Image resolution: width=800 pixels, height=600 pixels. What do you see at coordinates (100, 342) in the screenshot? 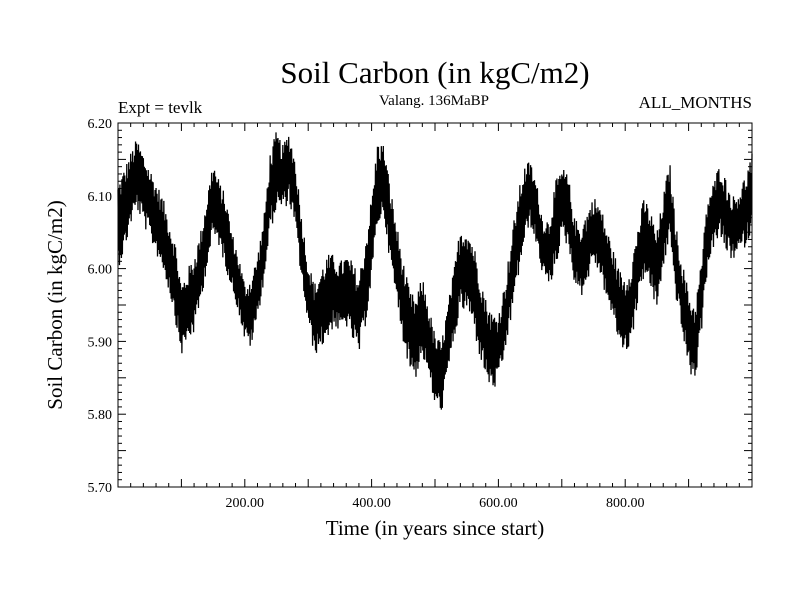
I see `y-tick-label: 5.90` at bounding box center [100, 342].